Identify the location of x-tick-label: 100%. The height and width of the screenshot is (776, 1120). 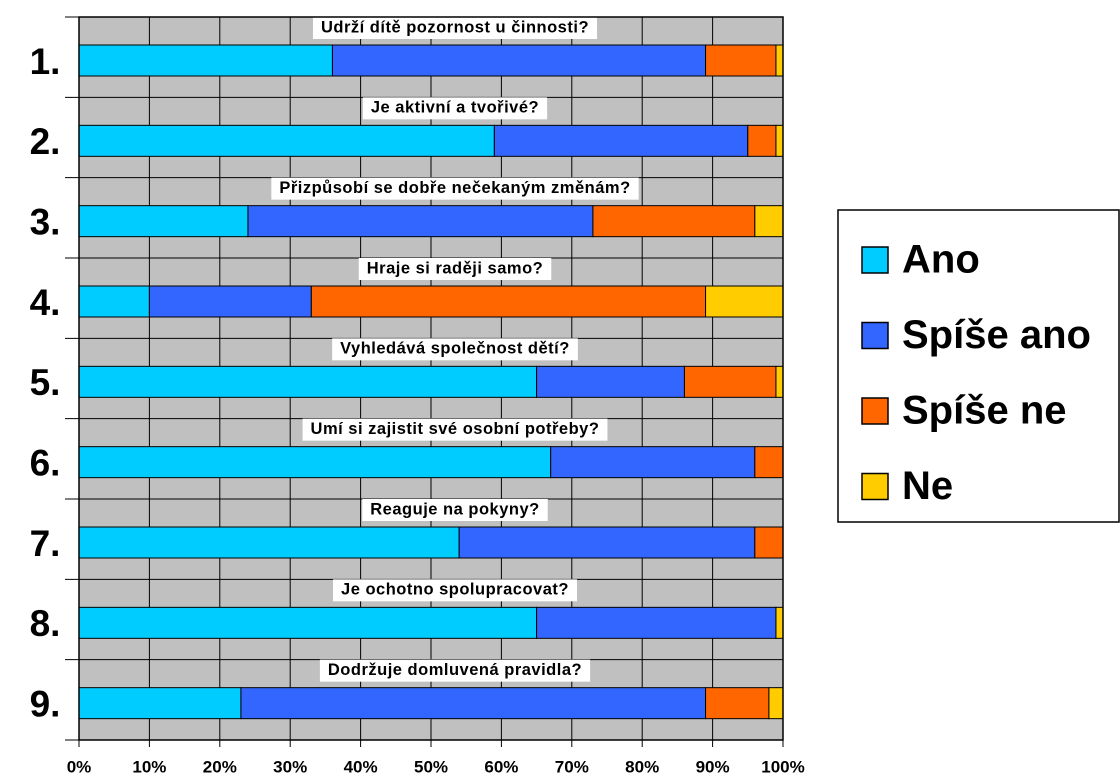
(782, 766).